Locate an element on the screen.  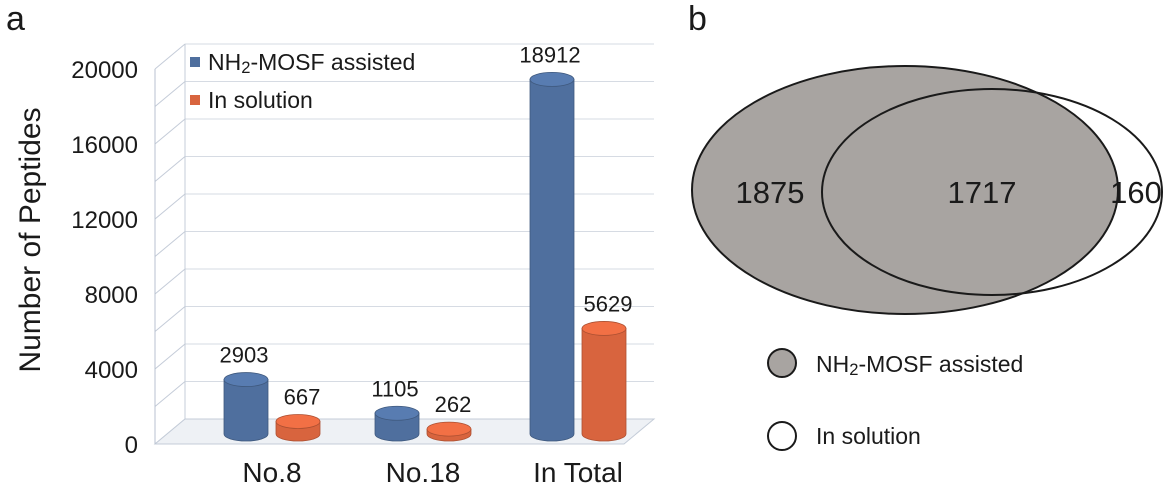
legend-swatch-in-solution is located at coordinates (195, 100).